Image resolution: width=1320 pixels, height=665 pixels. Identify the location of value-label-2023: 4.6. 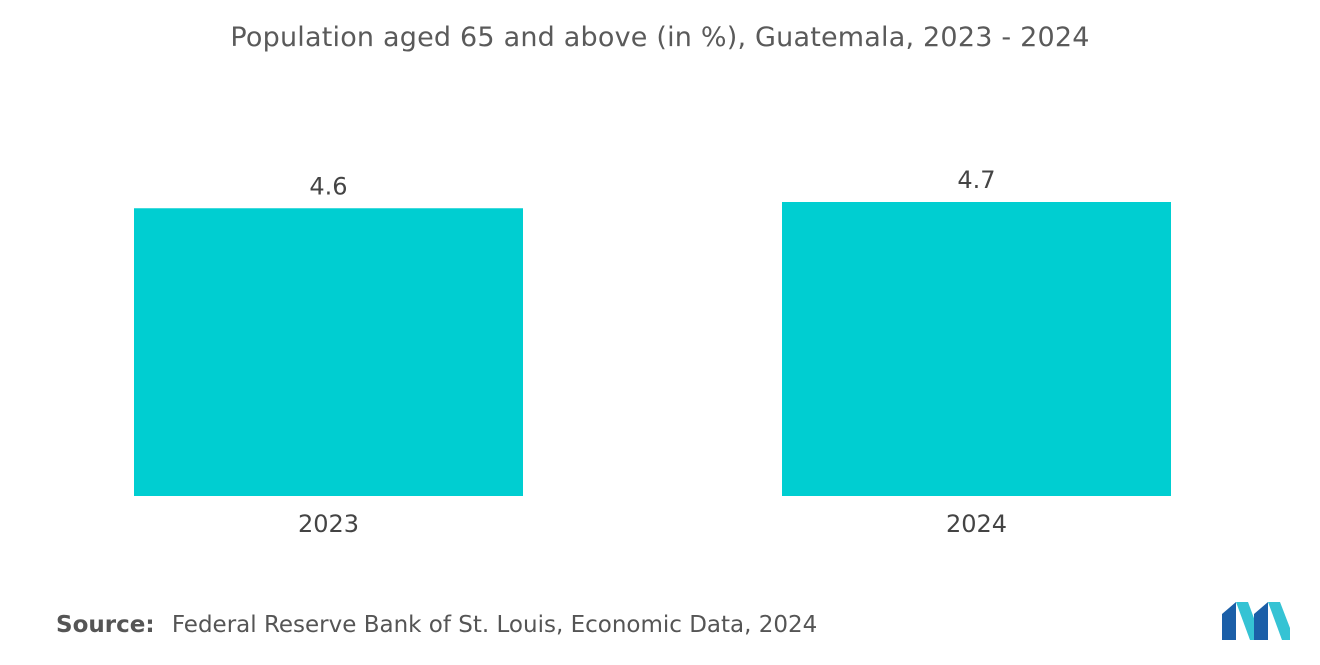
(328, 186).